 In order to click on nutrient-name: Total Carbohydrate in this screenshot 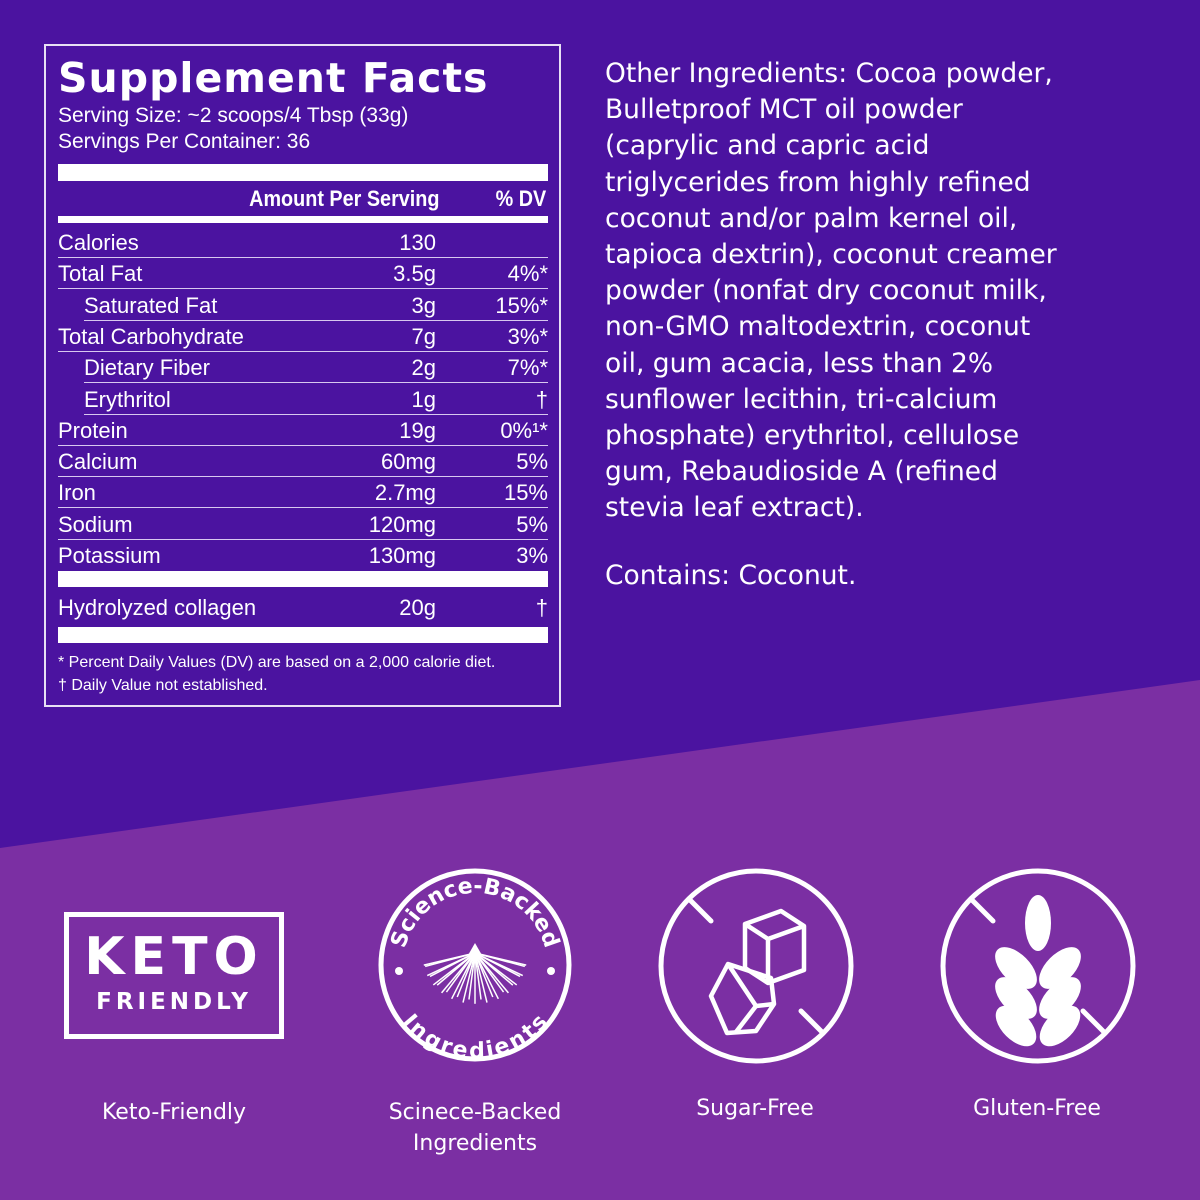, I will do `click(151, 336)`.